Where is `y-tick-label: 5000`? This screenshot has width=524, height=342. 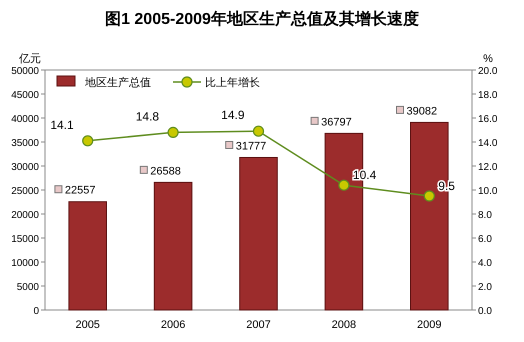 y-tick-label: 5000 is located at coordinates (28, 287).